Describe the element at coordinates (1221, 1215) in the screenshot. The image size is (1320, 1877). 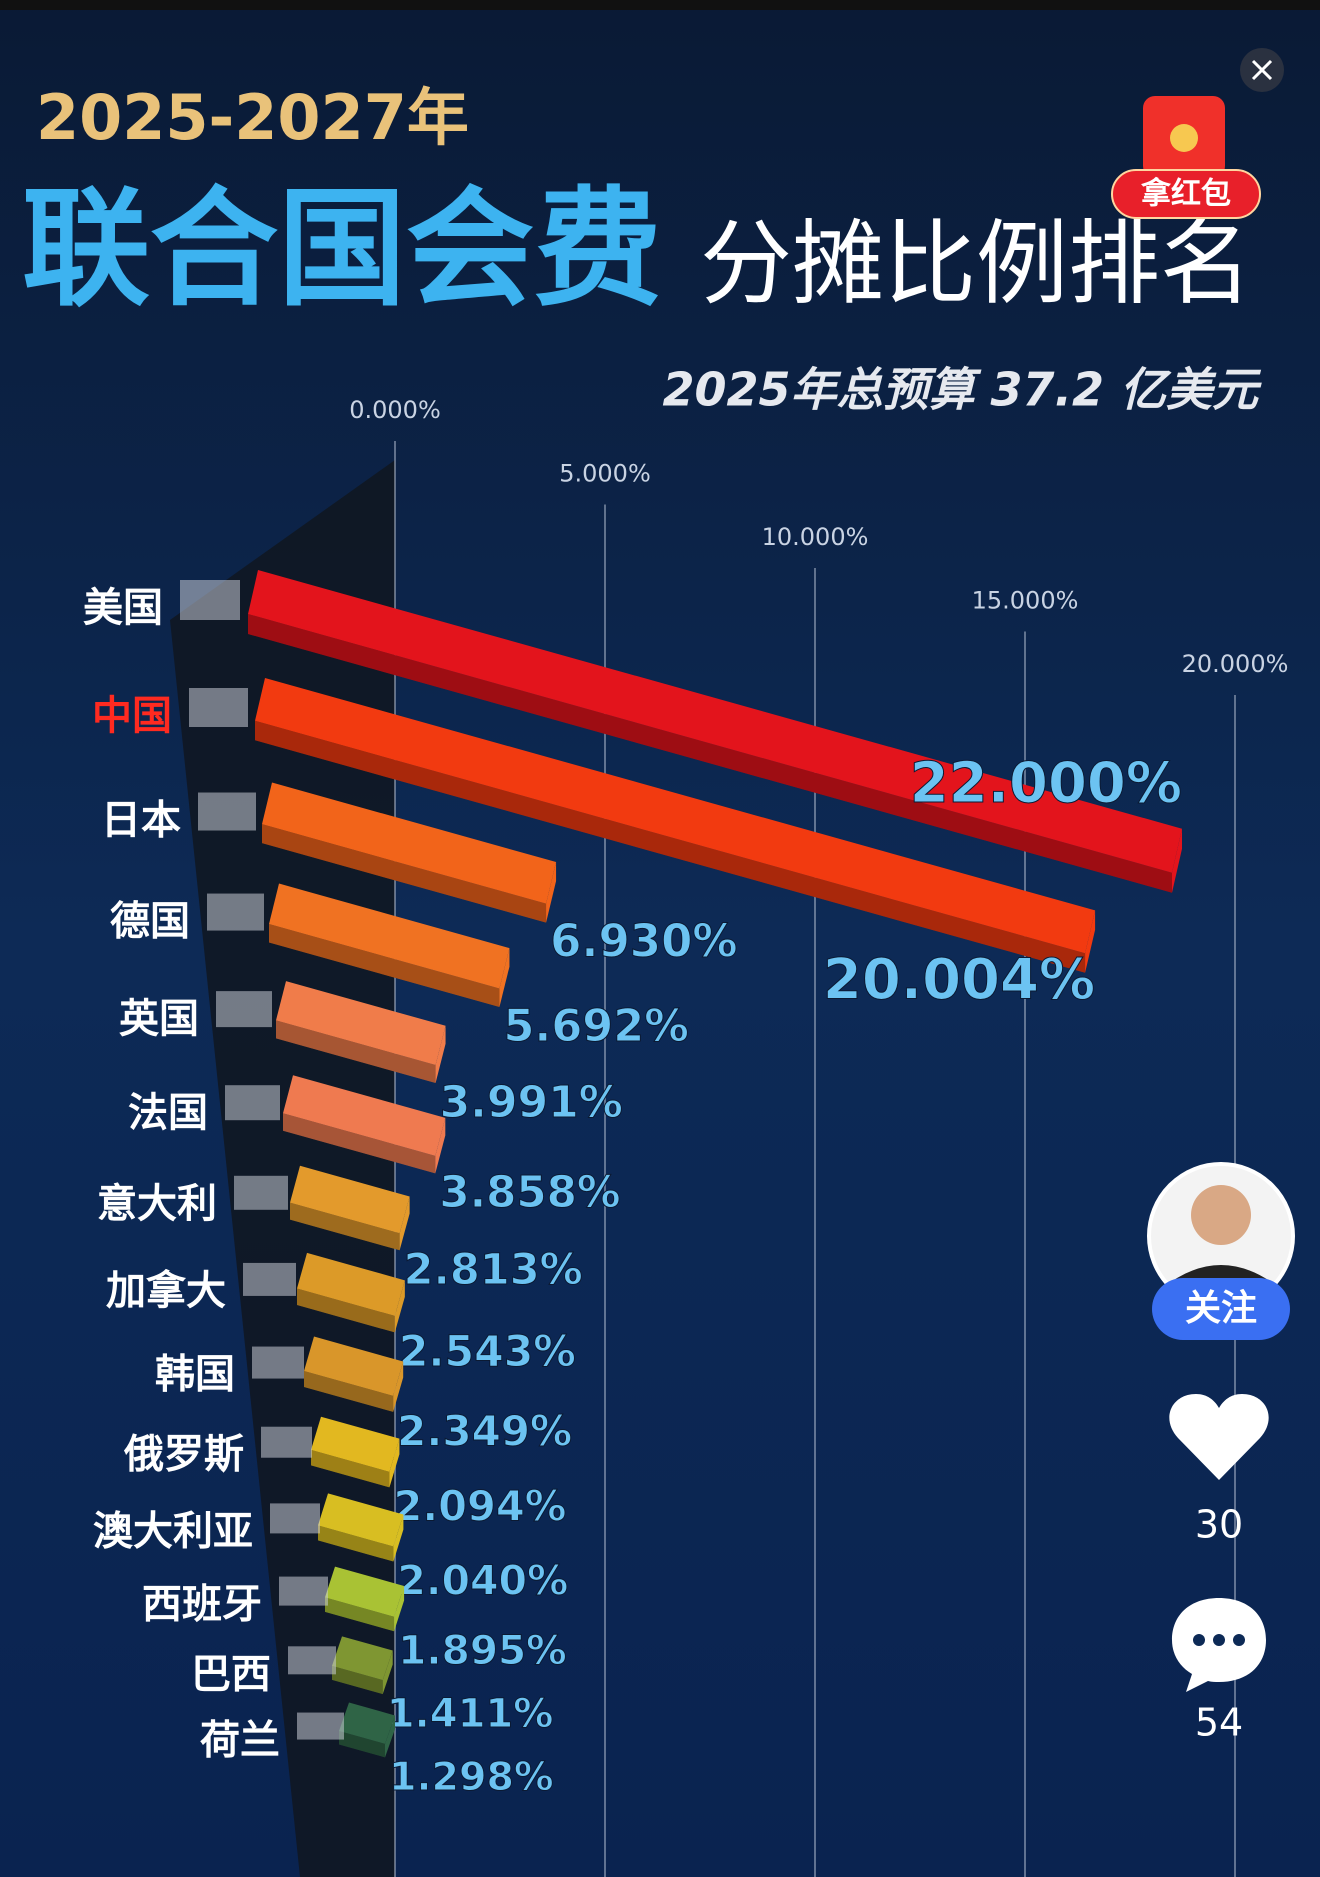
I see `avatar-face` at that location.